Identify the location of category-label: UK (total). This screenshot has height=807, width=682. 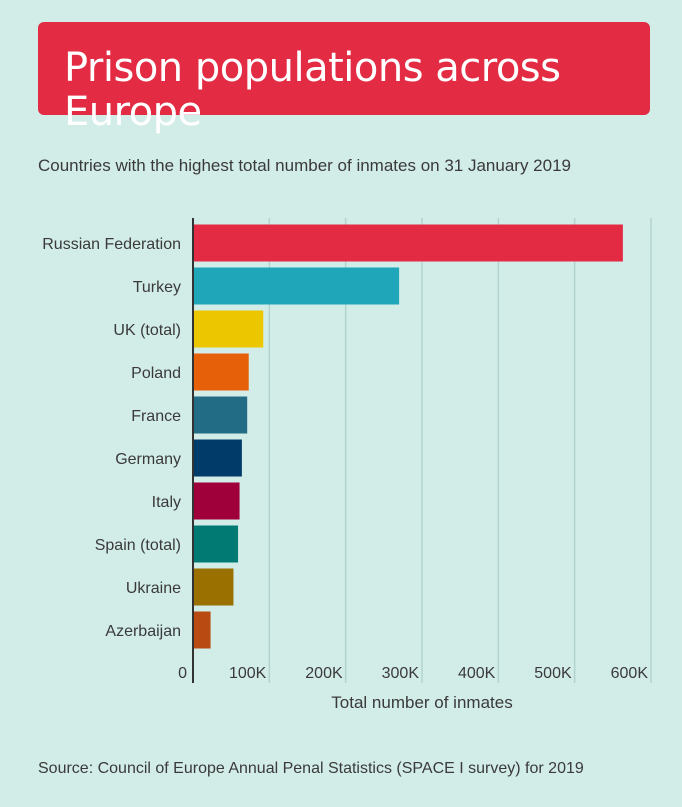
(147, 330).